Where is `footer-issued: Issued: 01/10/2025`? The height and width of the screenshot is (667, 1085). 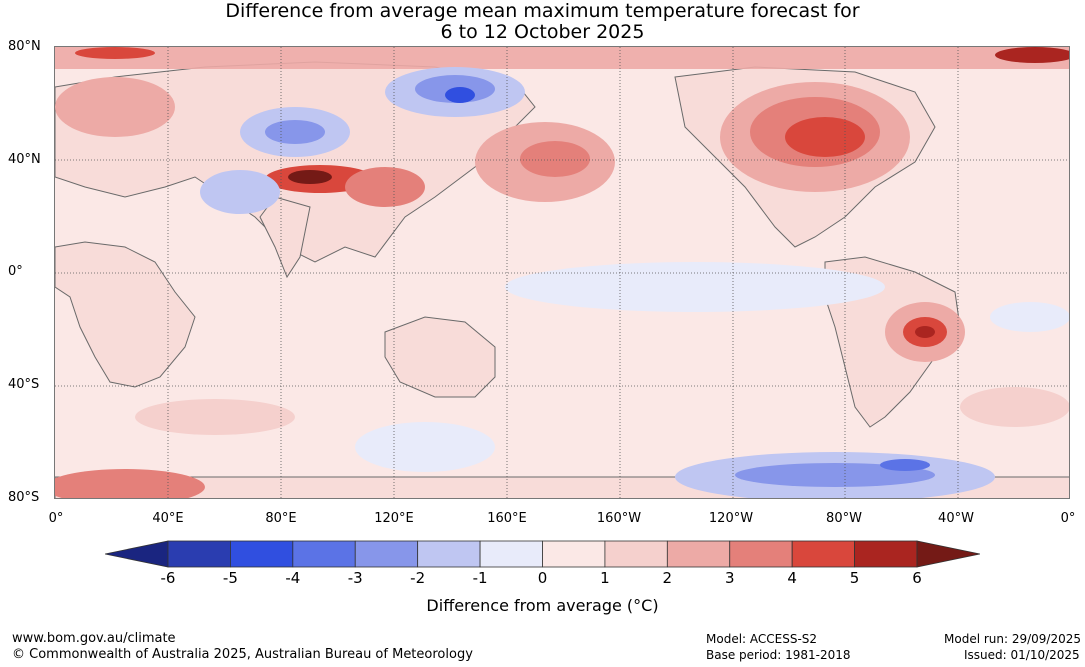
footer-issued: Issued: 01/10/2025 is located at coordinates (1022, 655).